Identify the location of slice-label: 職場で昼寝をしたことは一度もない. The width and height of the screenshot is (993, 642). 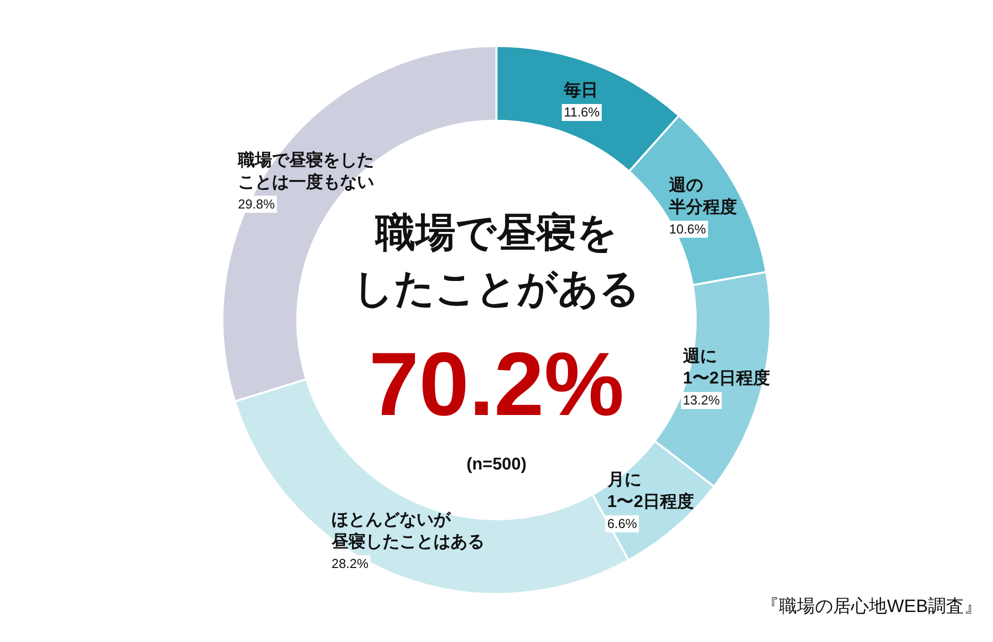
(305, 171).